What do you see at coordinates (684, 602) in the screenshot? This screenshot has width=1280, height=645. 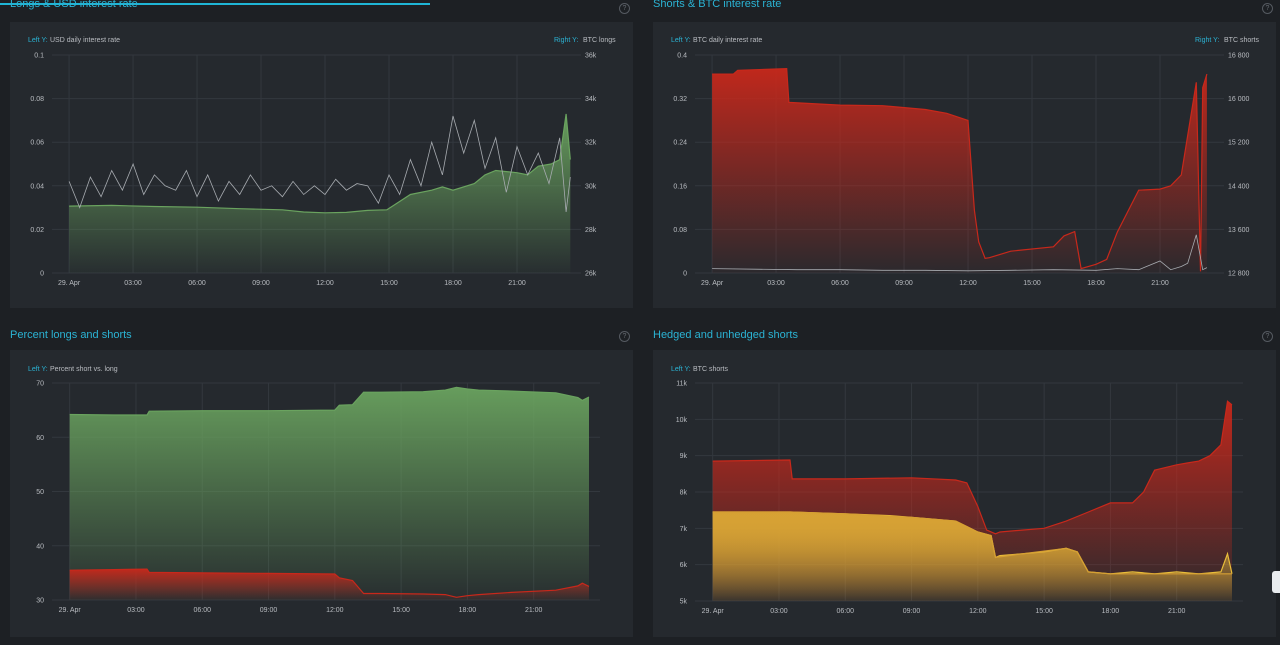 I see `y-left-tick-label: 5k` at bounding box center [684, 602].